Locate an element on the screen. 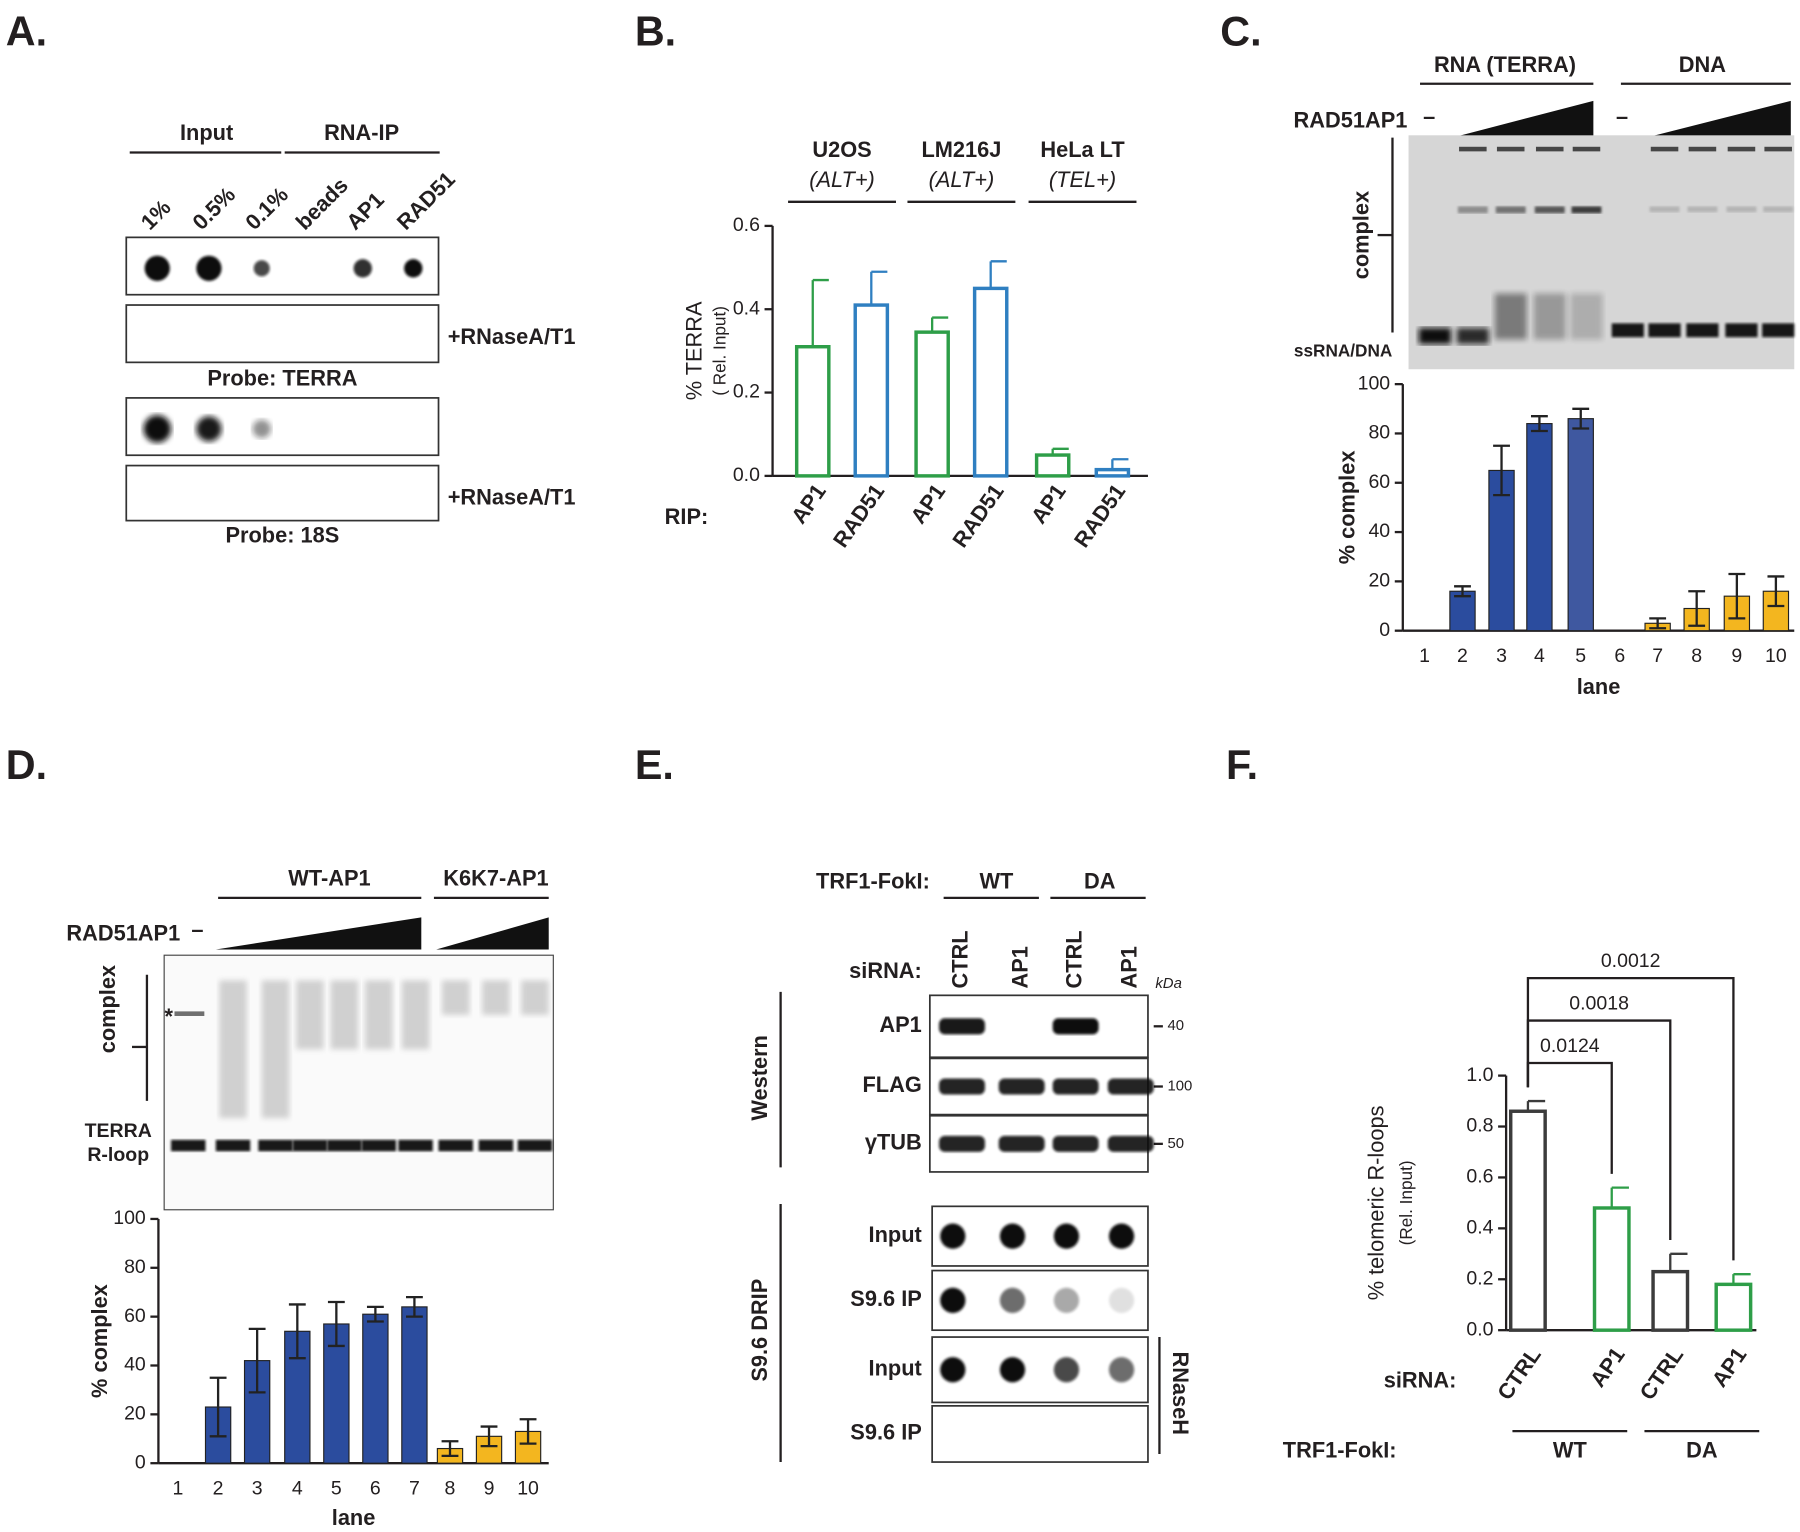  x-tick-label: 1 is located at coordinates (178, 1489).